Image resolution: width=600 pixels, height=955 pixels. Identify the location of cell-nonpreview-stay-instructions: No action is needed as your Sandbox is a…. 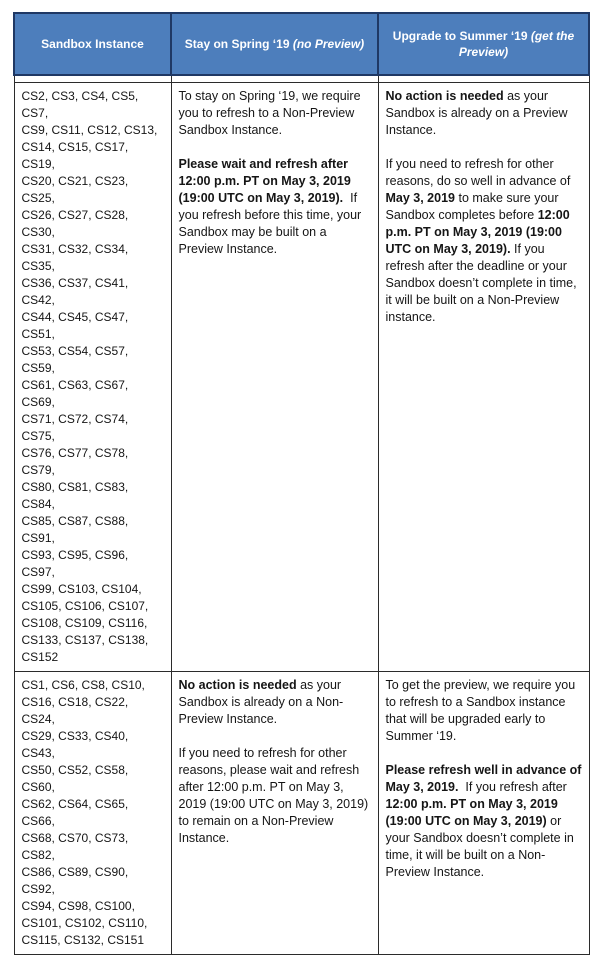
(274, 813).